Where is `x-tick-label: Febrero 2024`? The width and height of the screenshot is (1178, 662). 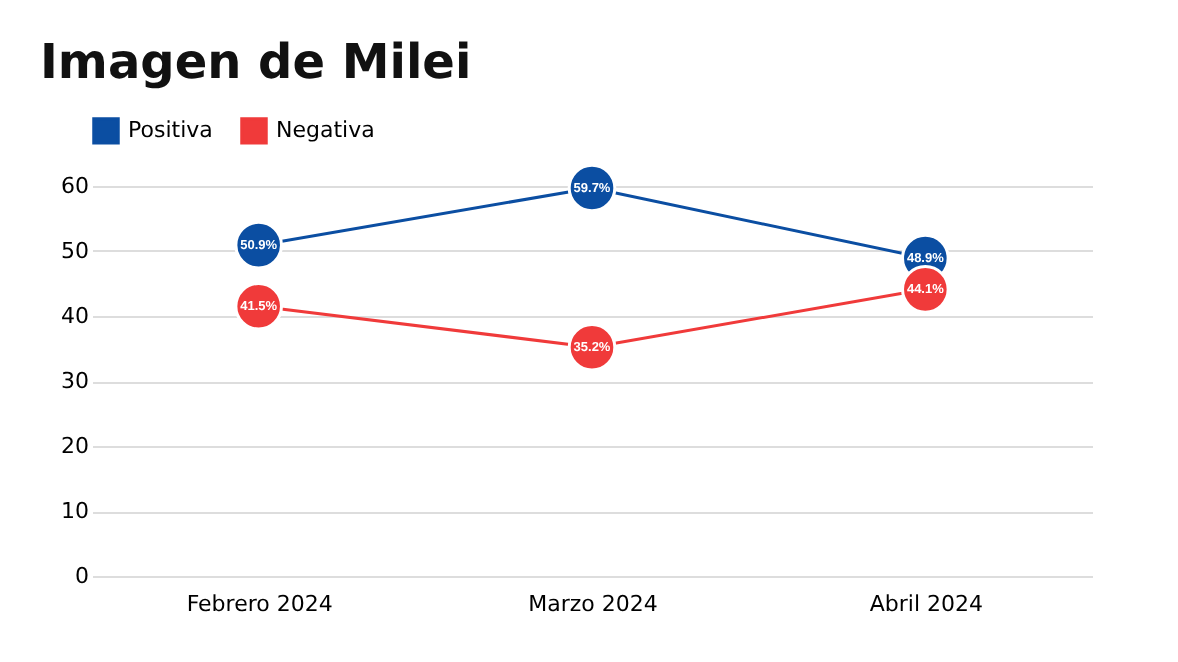 x-tick-label: Febrero 2024 is located at coordinates (259, 604).